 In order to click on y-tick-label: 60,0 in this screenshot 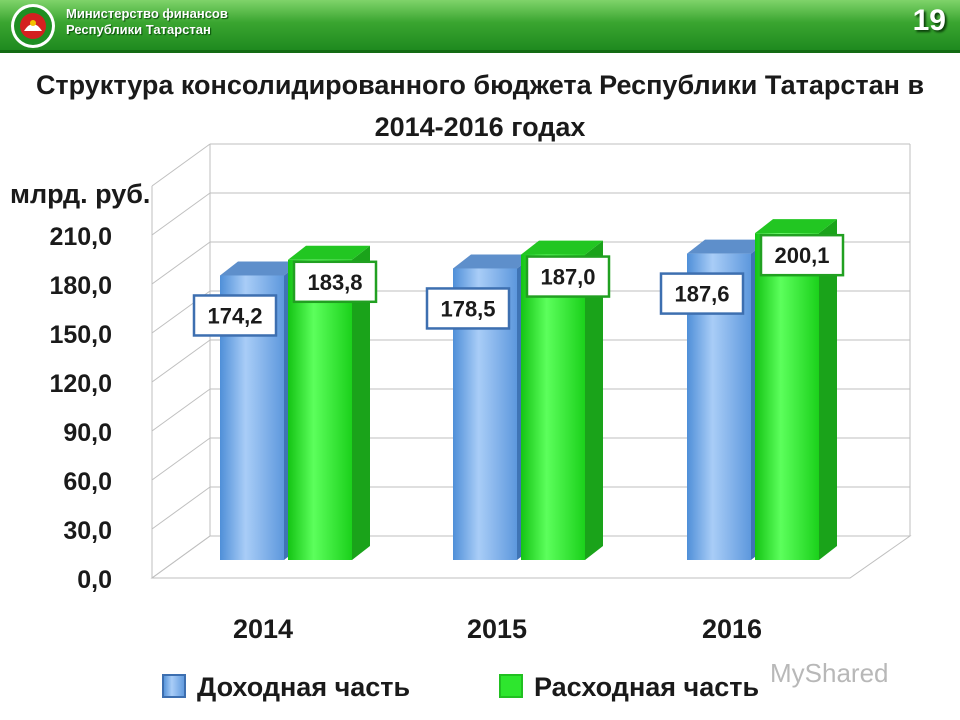, I will do `click(87, 482)`.